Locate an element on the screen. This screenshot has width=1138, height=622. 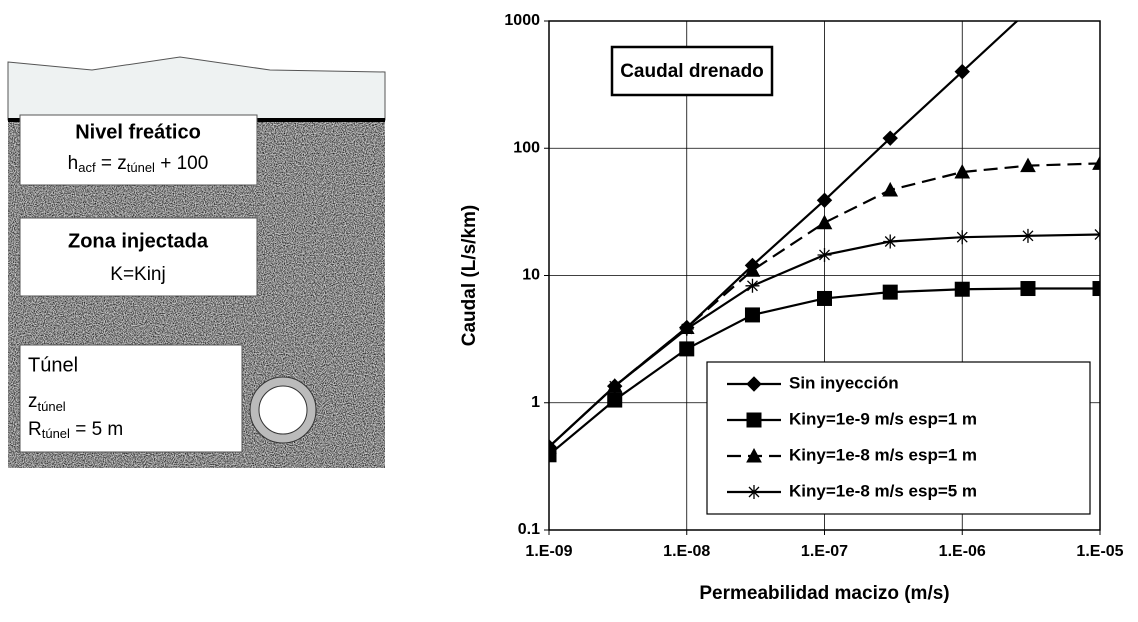
y-axis-label: Caudal (L/s/km) is located at coordinates (469, 275).